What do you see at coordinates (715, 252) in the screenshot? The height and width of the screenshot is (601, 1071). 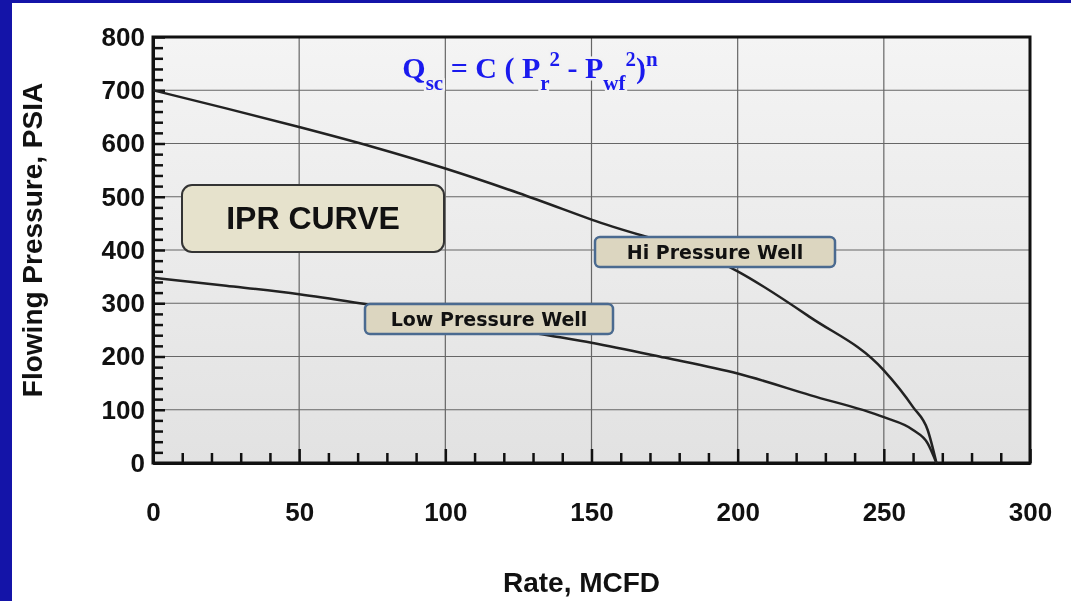 I see `series-label: Hi Pressure Well` at bounding box center [715, 252].